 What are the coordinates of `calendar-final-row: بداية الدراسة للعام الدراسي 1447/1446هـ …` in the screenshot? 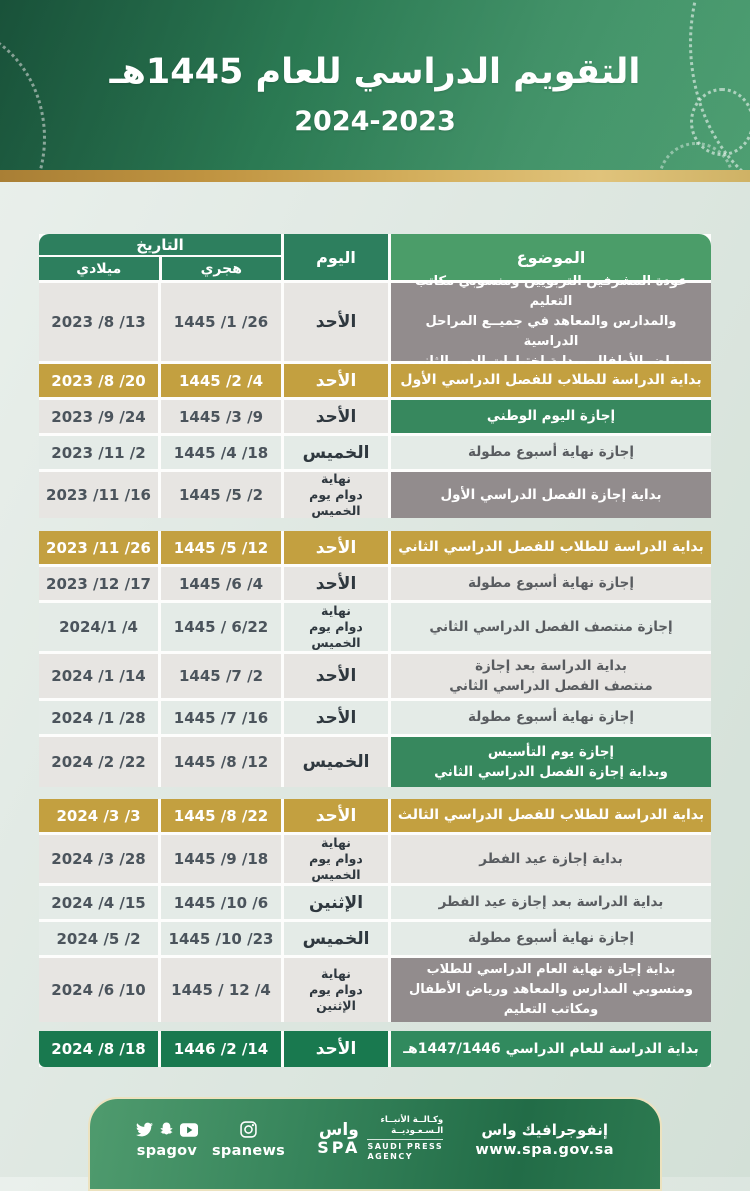 It's located at (375, 1049).